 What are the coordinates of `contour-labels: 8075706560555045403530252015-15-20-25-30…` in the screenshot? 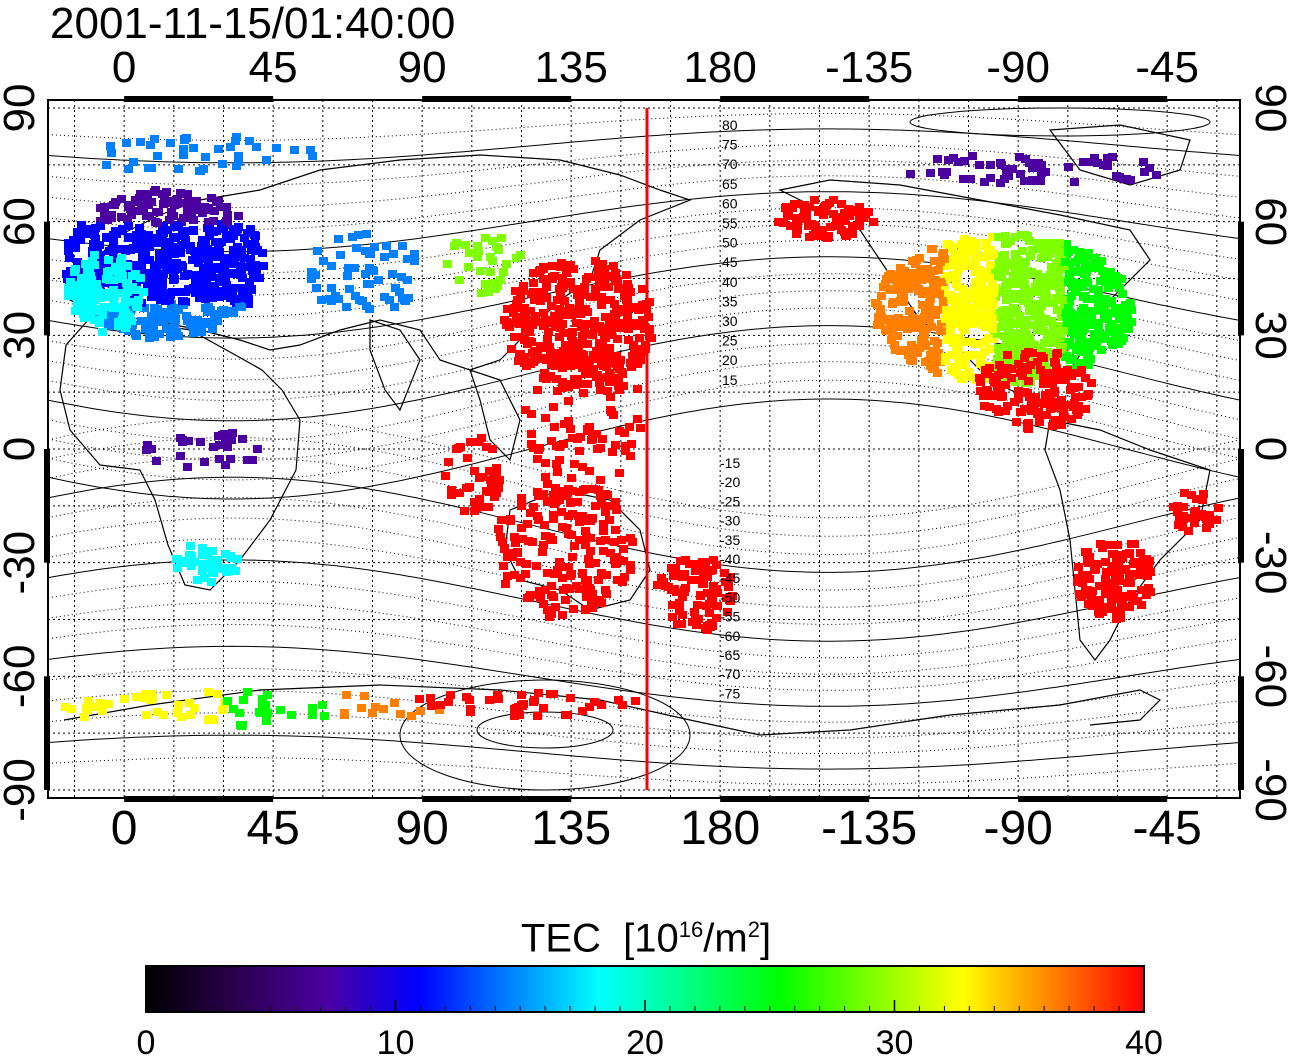 It's located at (730, 409).